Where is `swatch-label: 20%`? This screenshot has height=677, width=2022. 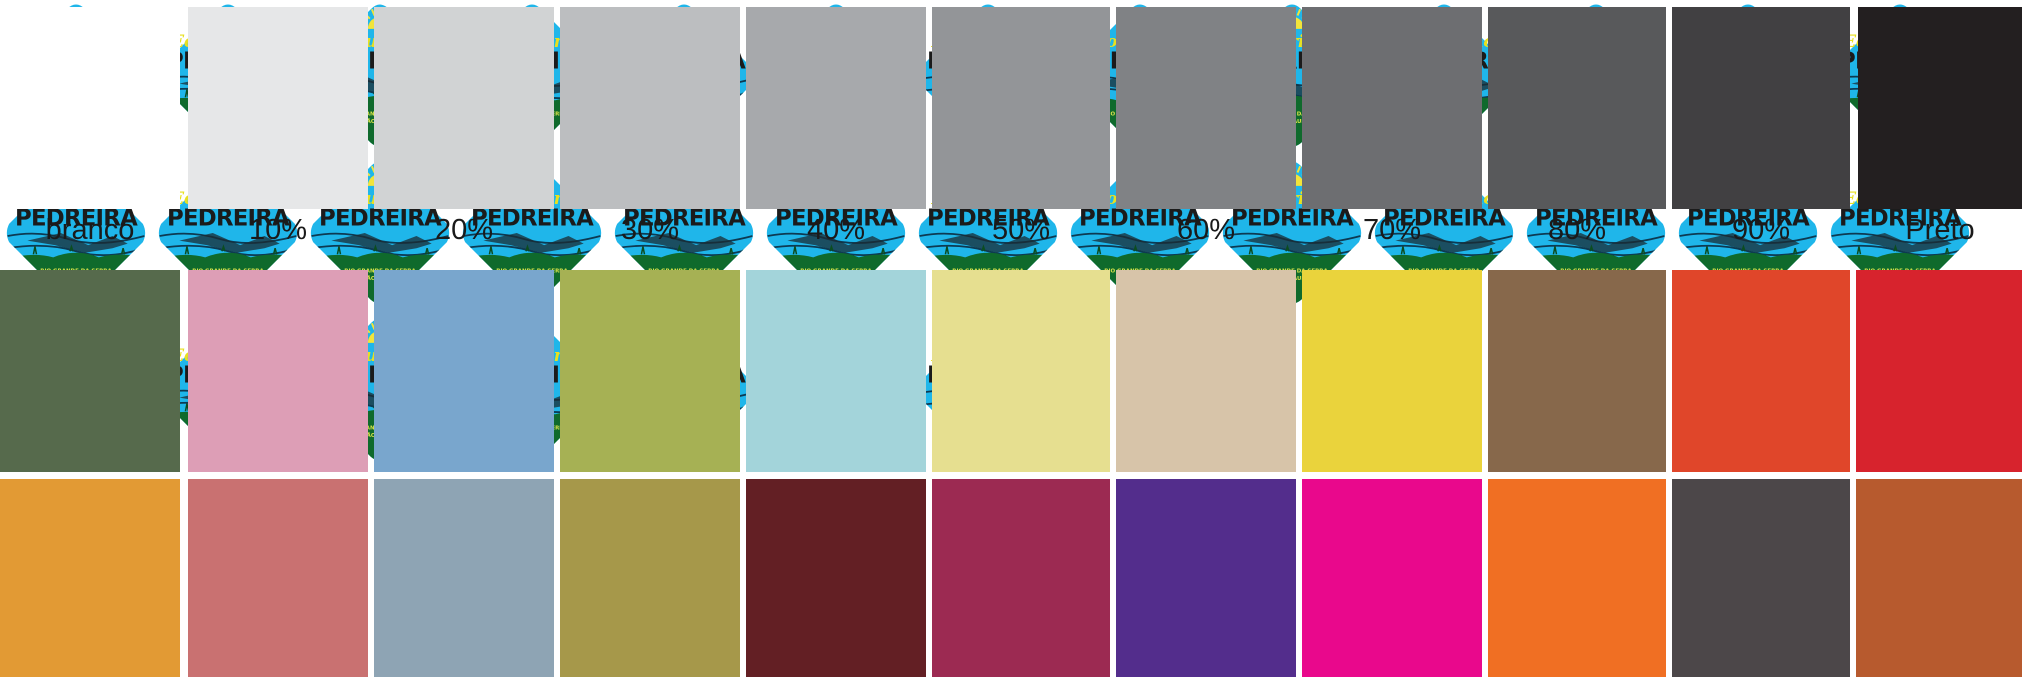
swatch-label: 20% is located at coordinates (464, 230).